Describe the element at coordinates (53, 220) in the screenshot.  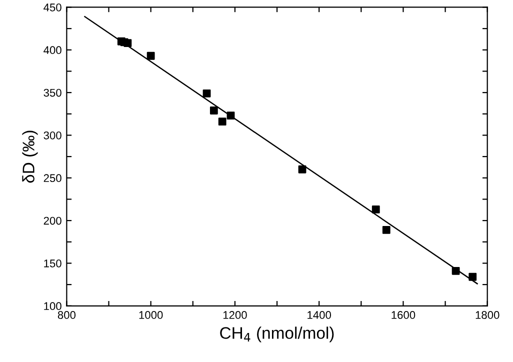
I see `y-tick-label: 200` at that location.